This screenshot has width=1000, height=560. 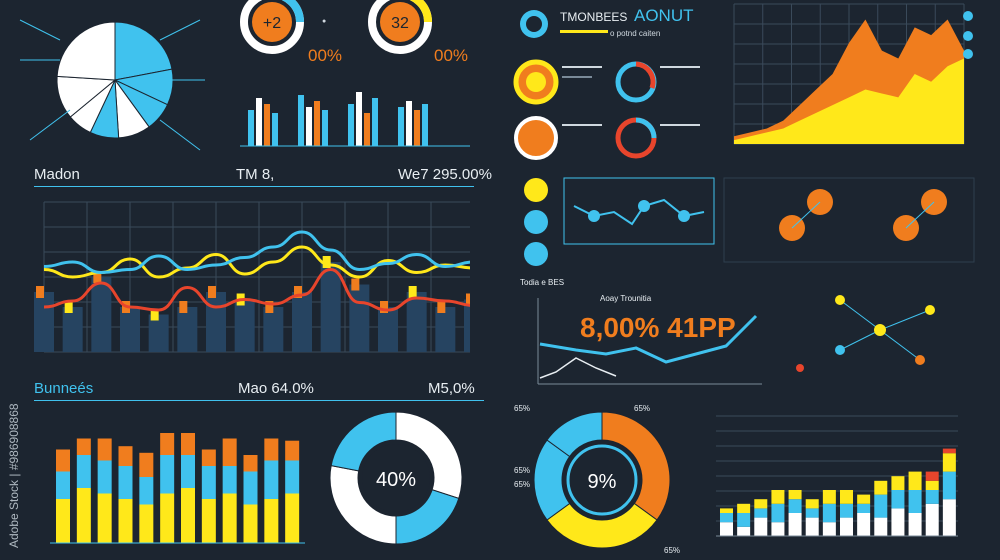 I want to click on area-legend, so click(x=968, y=35).